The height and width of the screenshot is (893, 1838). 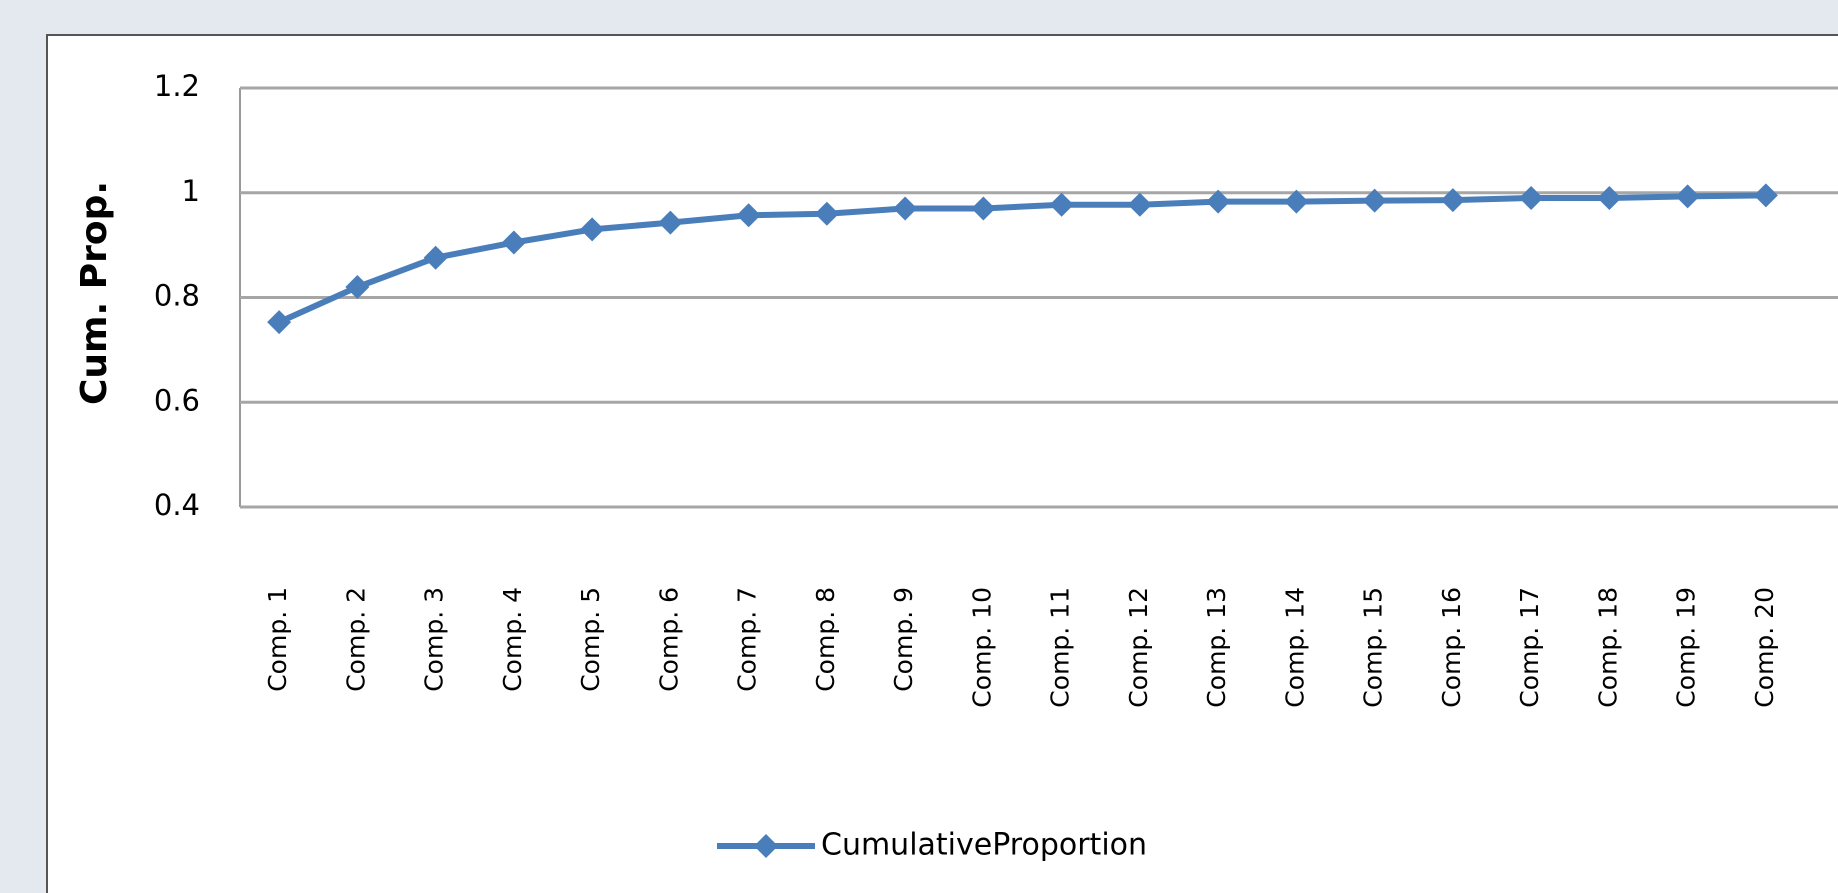 What do you see at coordinates (668, 639) in the screenshot?
I see `x-tick-label: Comp. 6` at bounding box center [668, 639].